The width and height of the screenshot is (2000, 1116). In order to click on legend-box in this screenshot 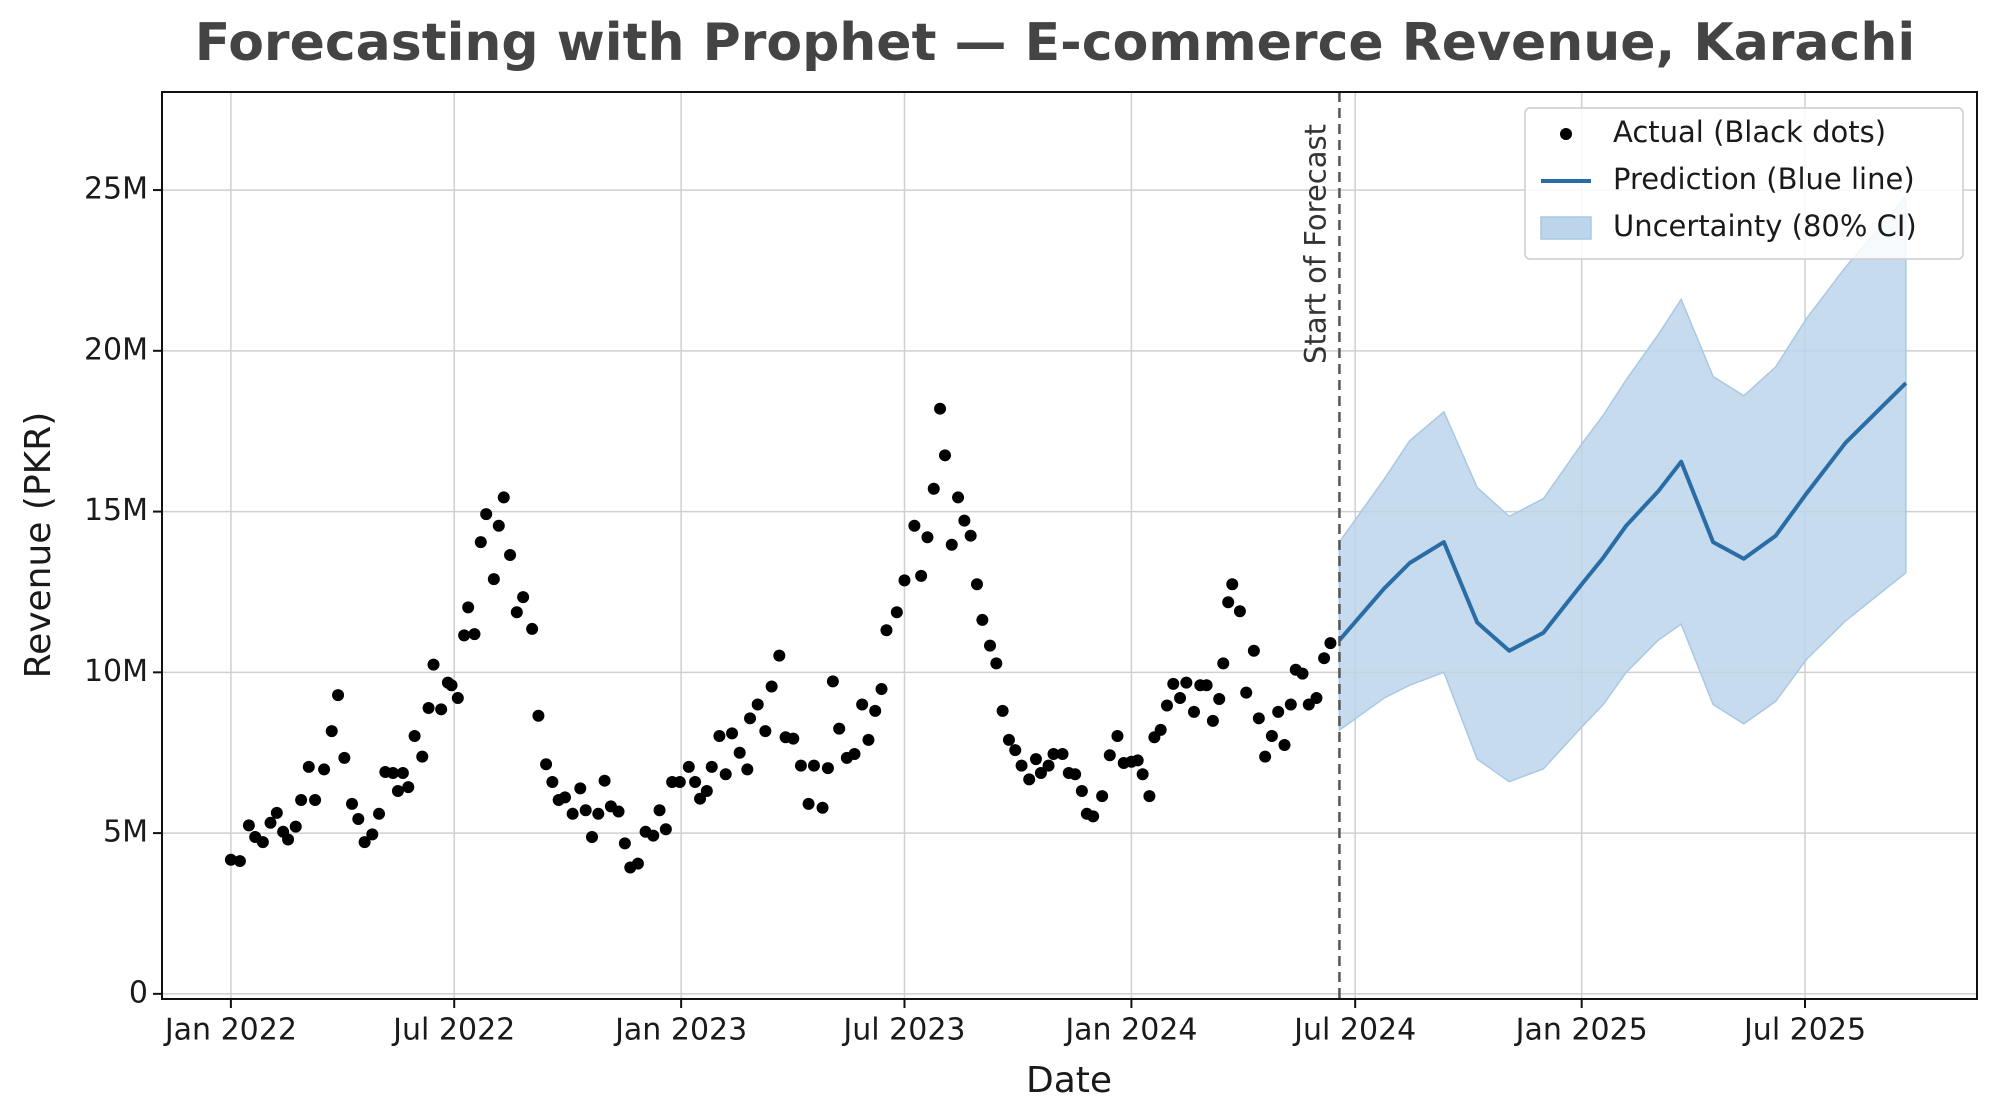, I will do `click(1744, 183)`.